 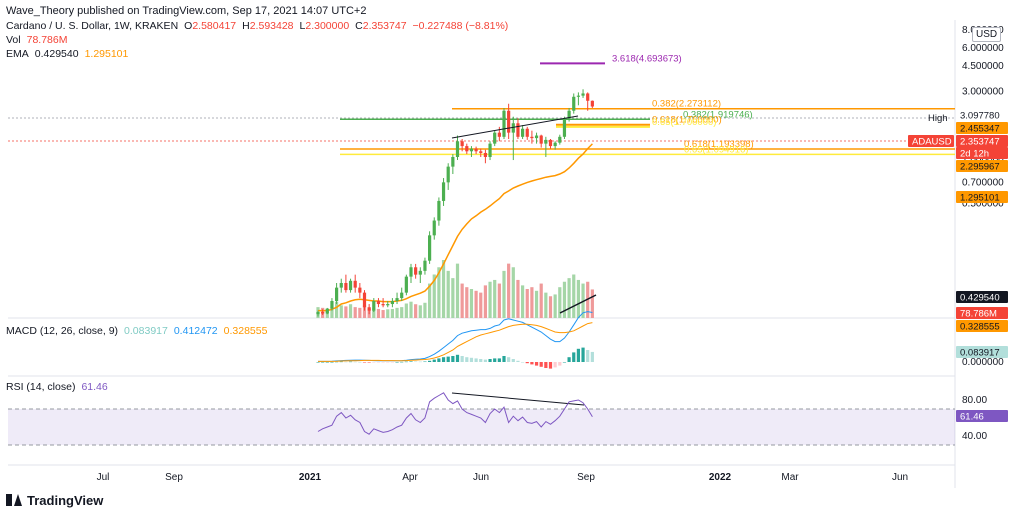 I want to click on ema-badge-bg, so click(x=982, y=197).